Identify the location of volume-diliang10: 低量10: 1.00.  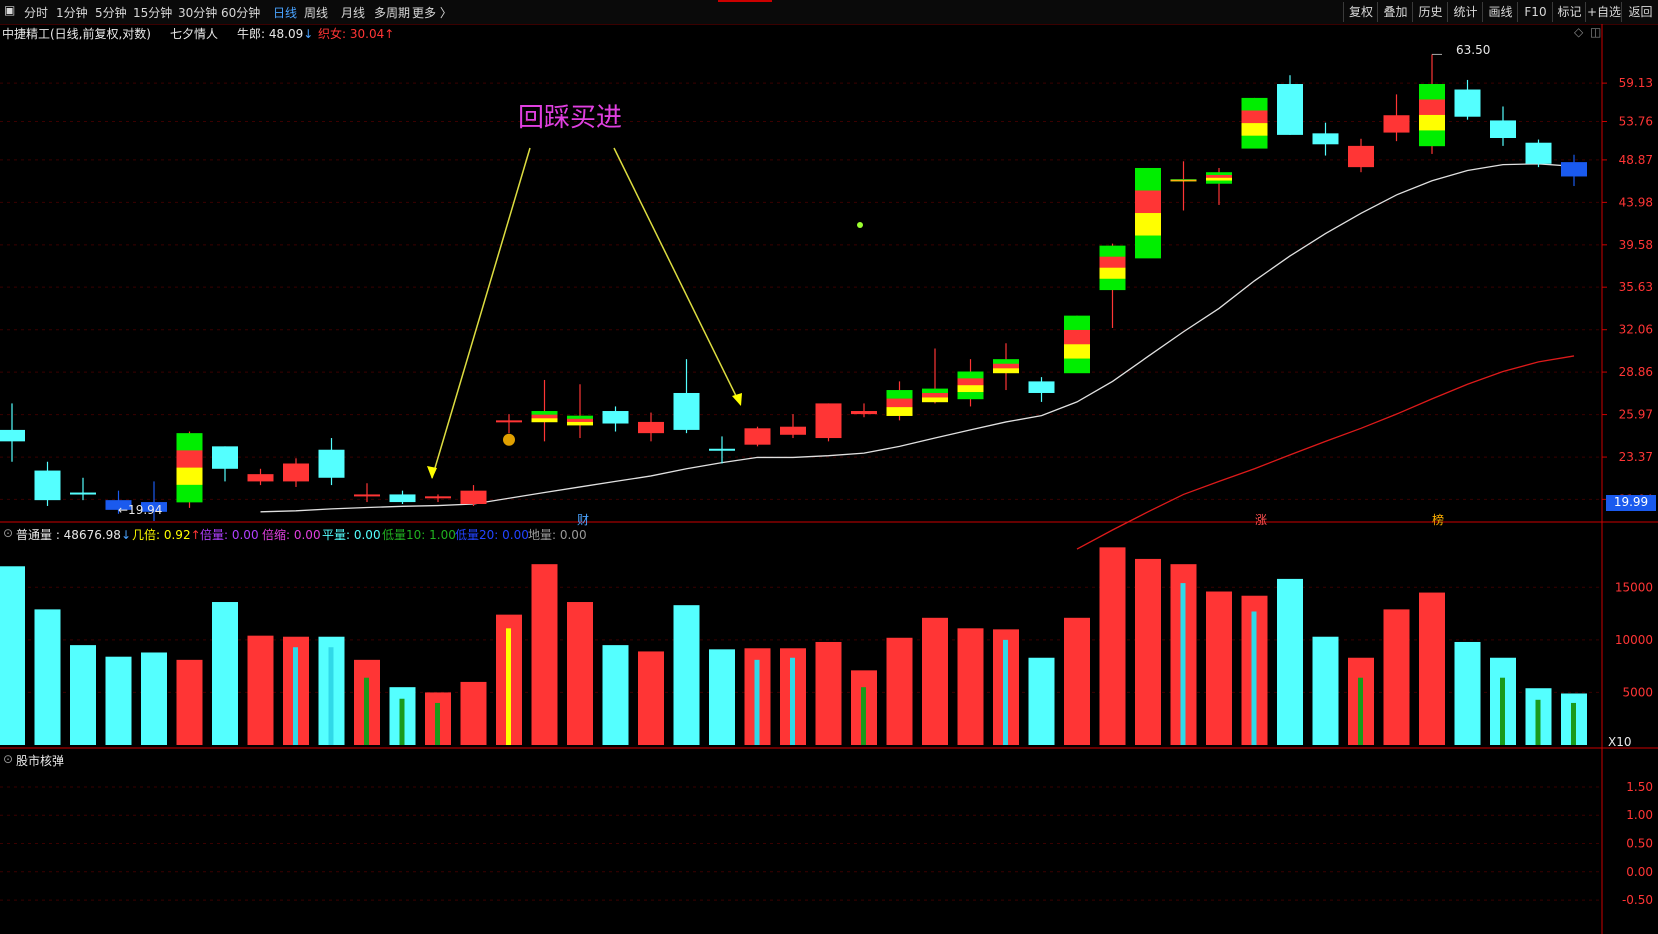
(419, 535).